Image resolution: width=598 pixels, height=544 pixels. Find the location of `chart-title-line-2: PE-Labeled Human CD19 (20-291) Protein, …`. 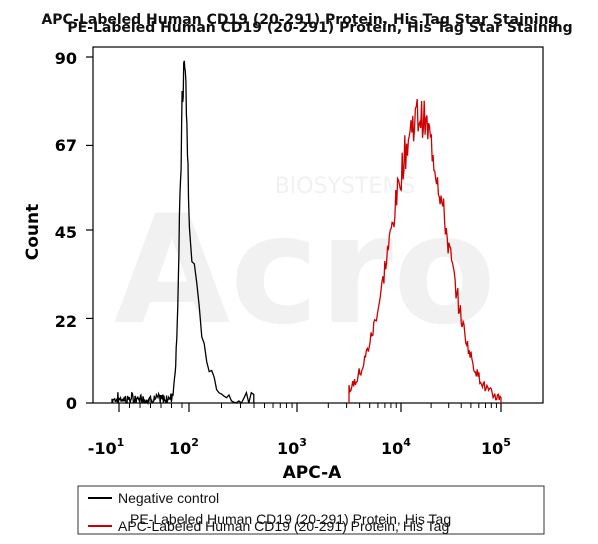

chart-title-line-2: PE-Labeled Human CD19 (20-291) Protein, … is located at coordinates (319, 28).